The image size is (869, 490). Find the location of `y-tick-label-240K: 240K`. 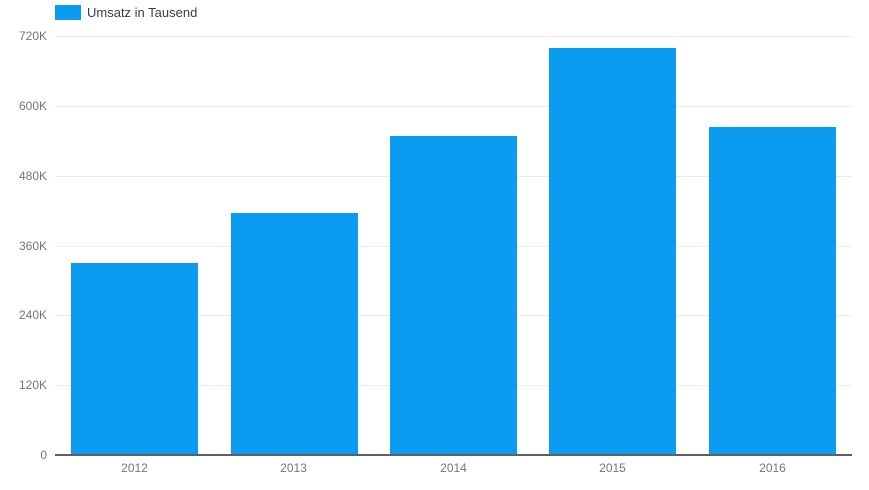

y-tick-label-240K: 240K is located at coordinates (32, 315).